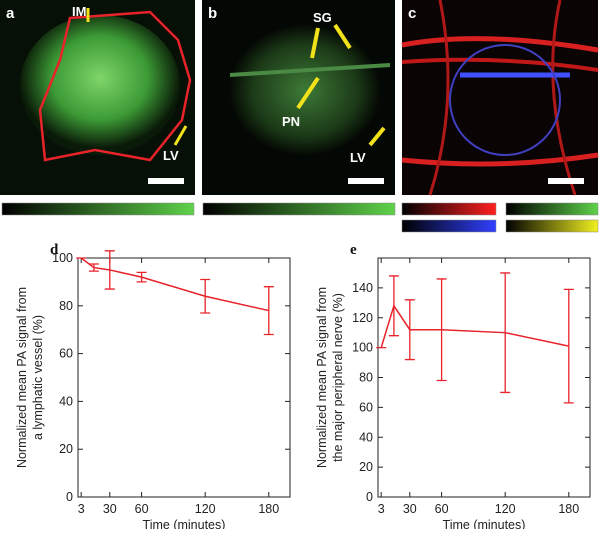 Image resolution: width=600 pixels, height=534 pixels. Describe the element at coordinates (291, 121) in the screenshot. I see `annotation: PN` at that location.